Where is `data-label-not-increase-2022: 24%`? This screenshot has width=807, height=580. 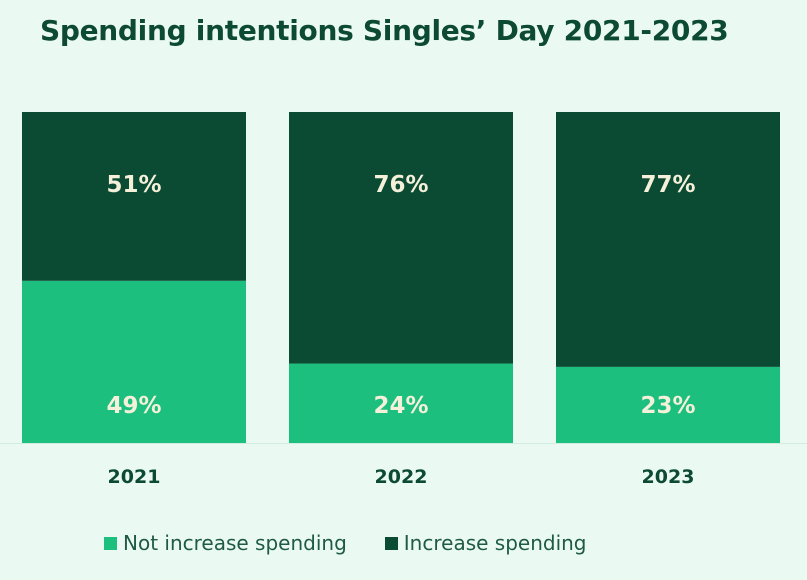 data-label-not-increase-2022: 24% is located at coordinates (400, 406).